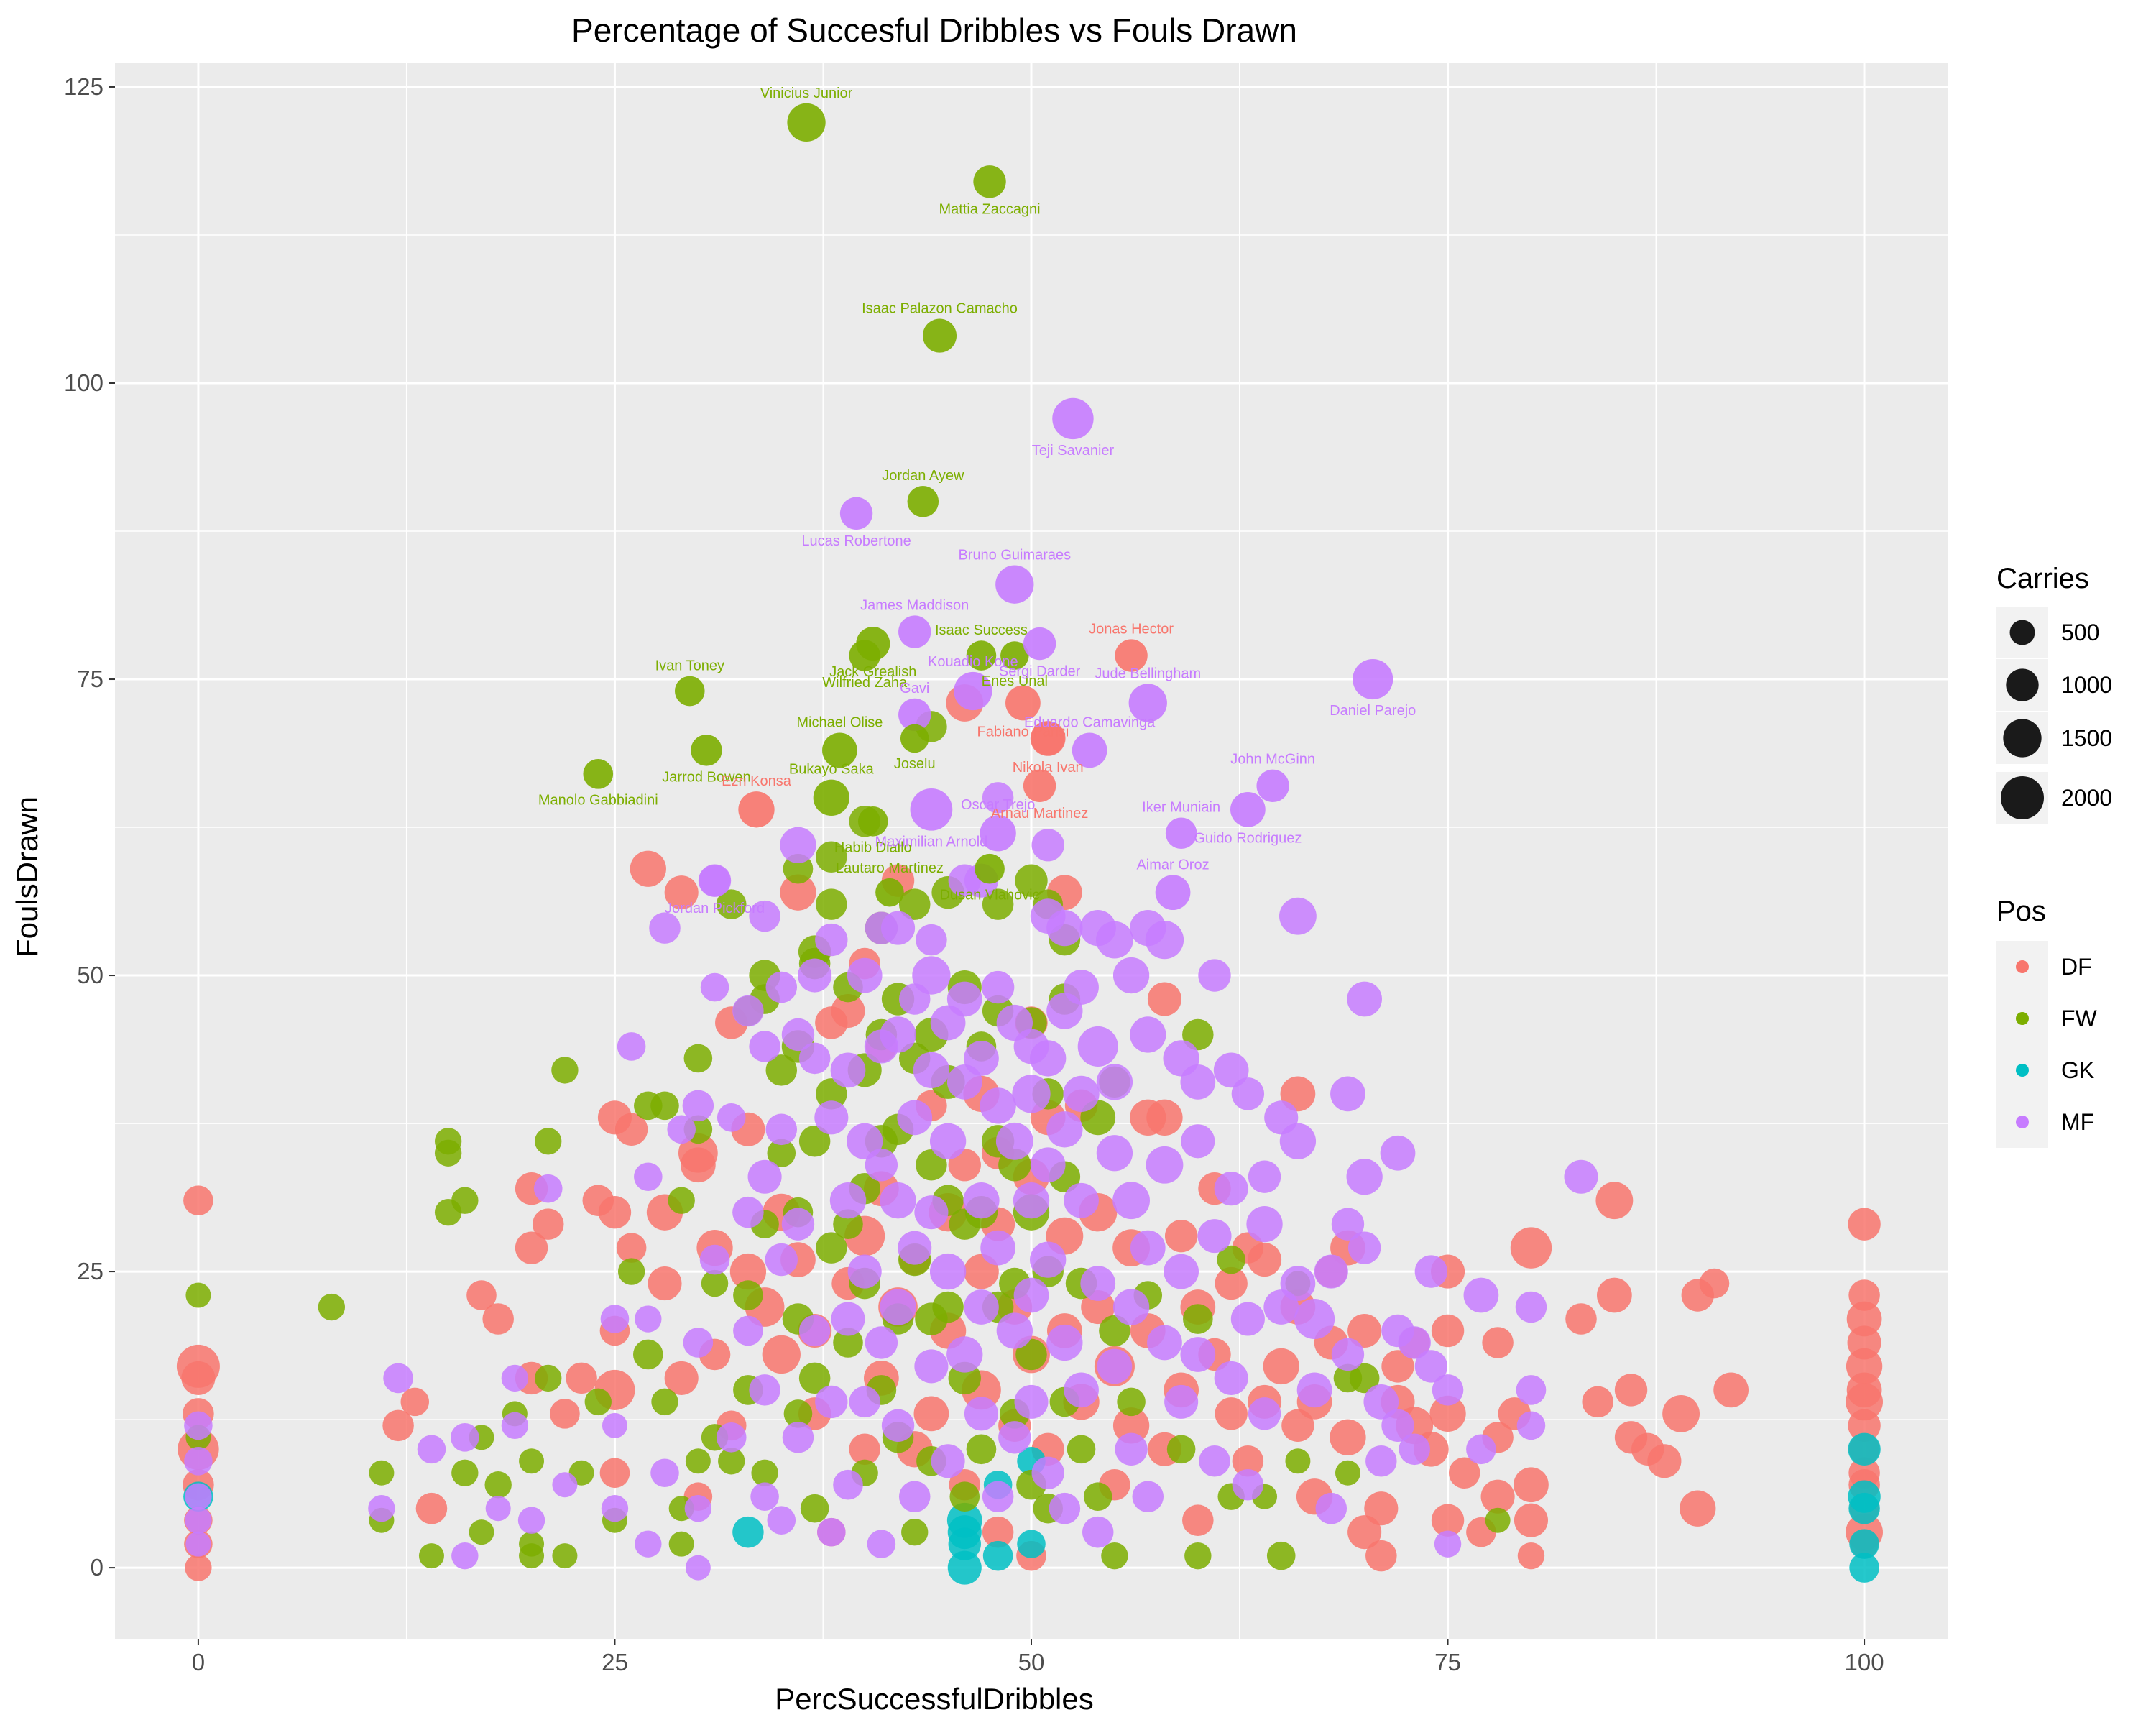  I want to click on player-label: Jordan Pickford, so click(715, 908).